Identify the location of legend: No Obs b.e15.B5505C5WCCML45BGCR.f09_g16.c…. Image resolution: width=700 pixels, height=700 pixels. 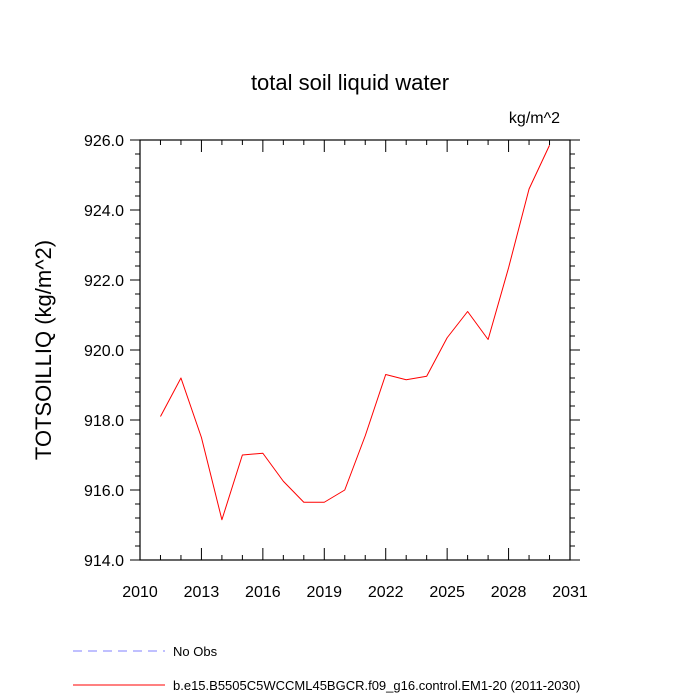
(326, 668).